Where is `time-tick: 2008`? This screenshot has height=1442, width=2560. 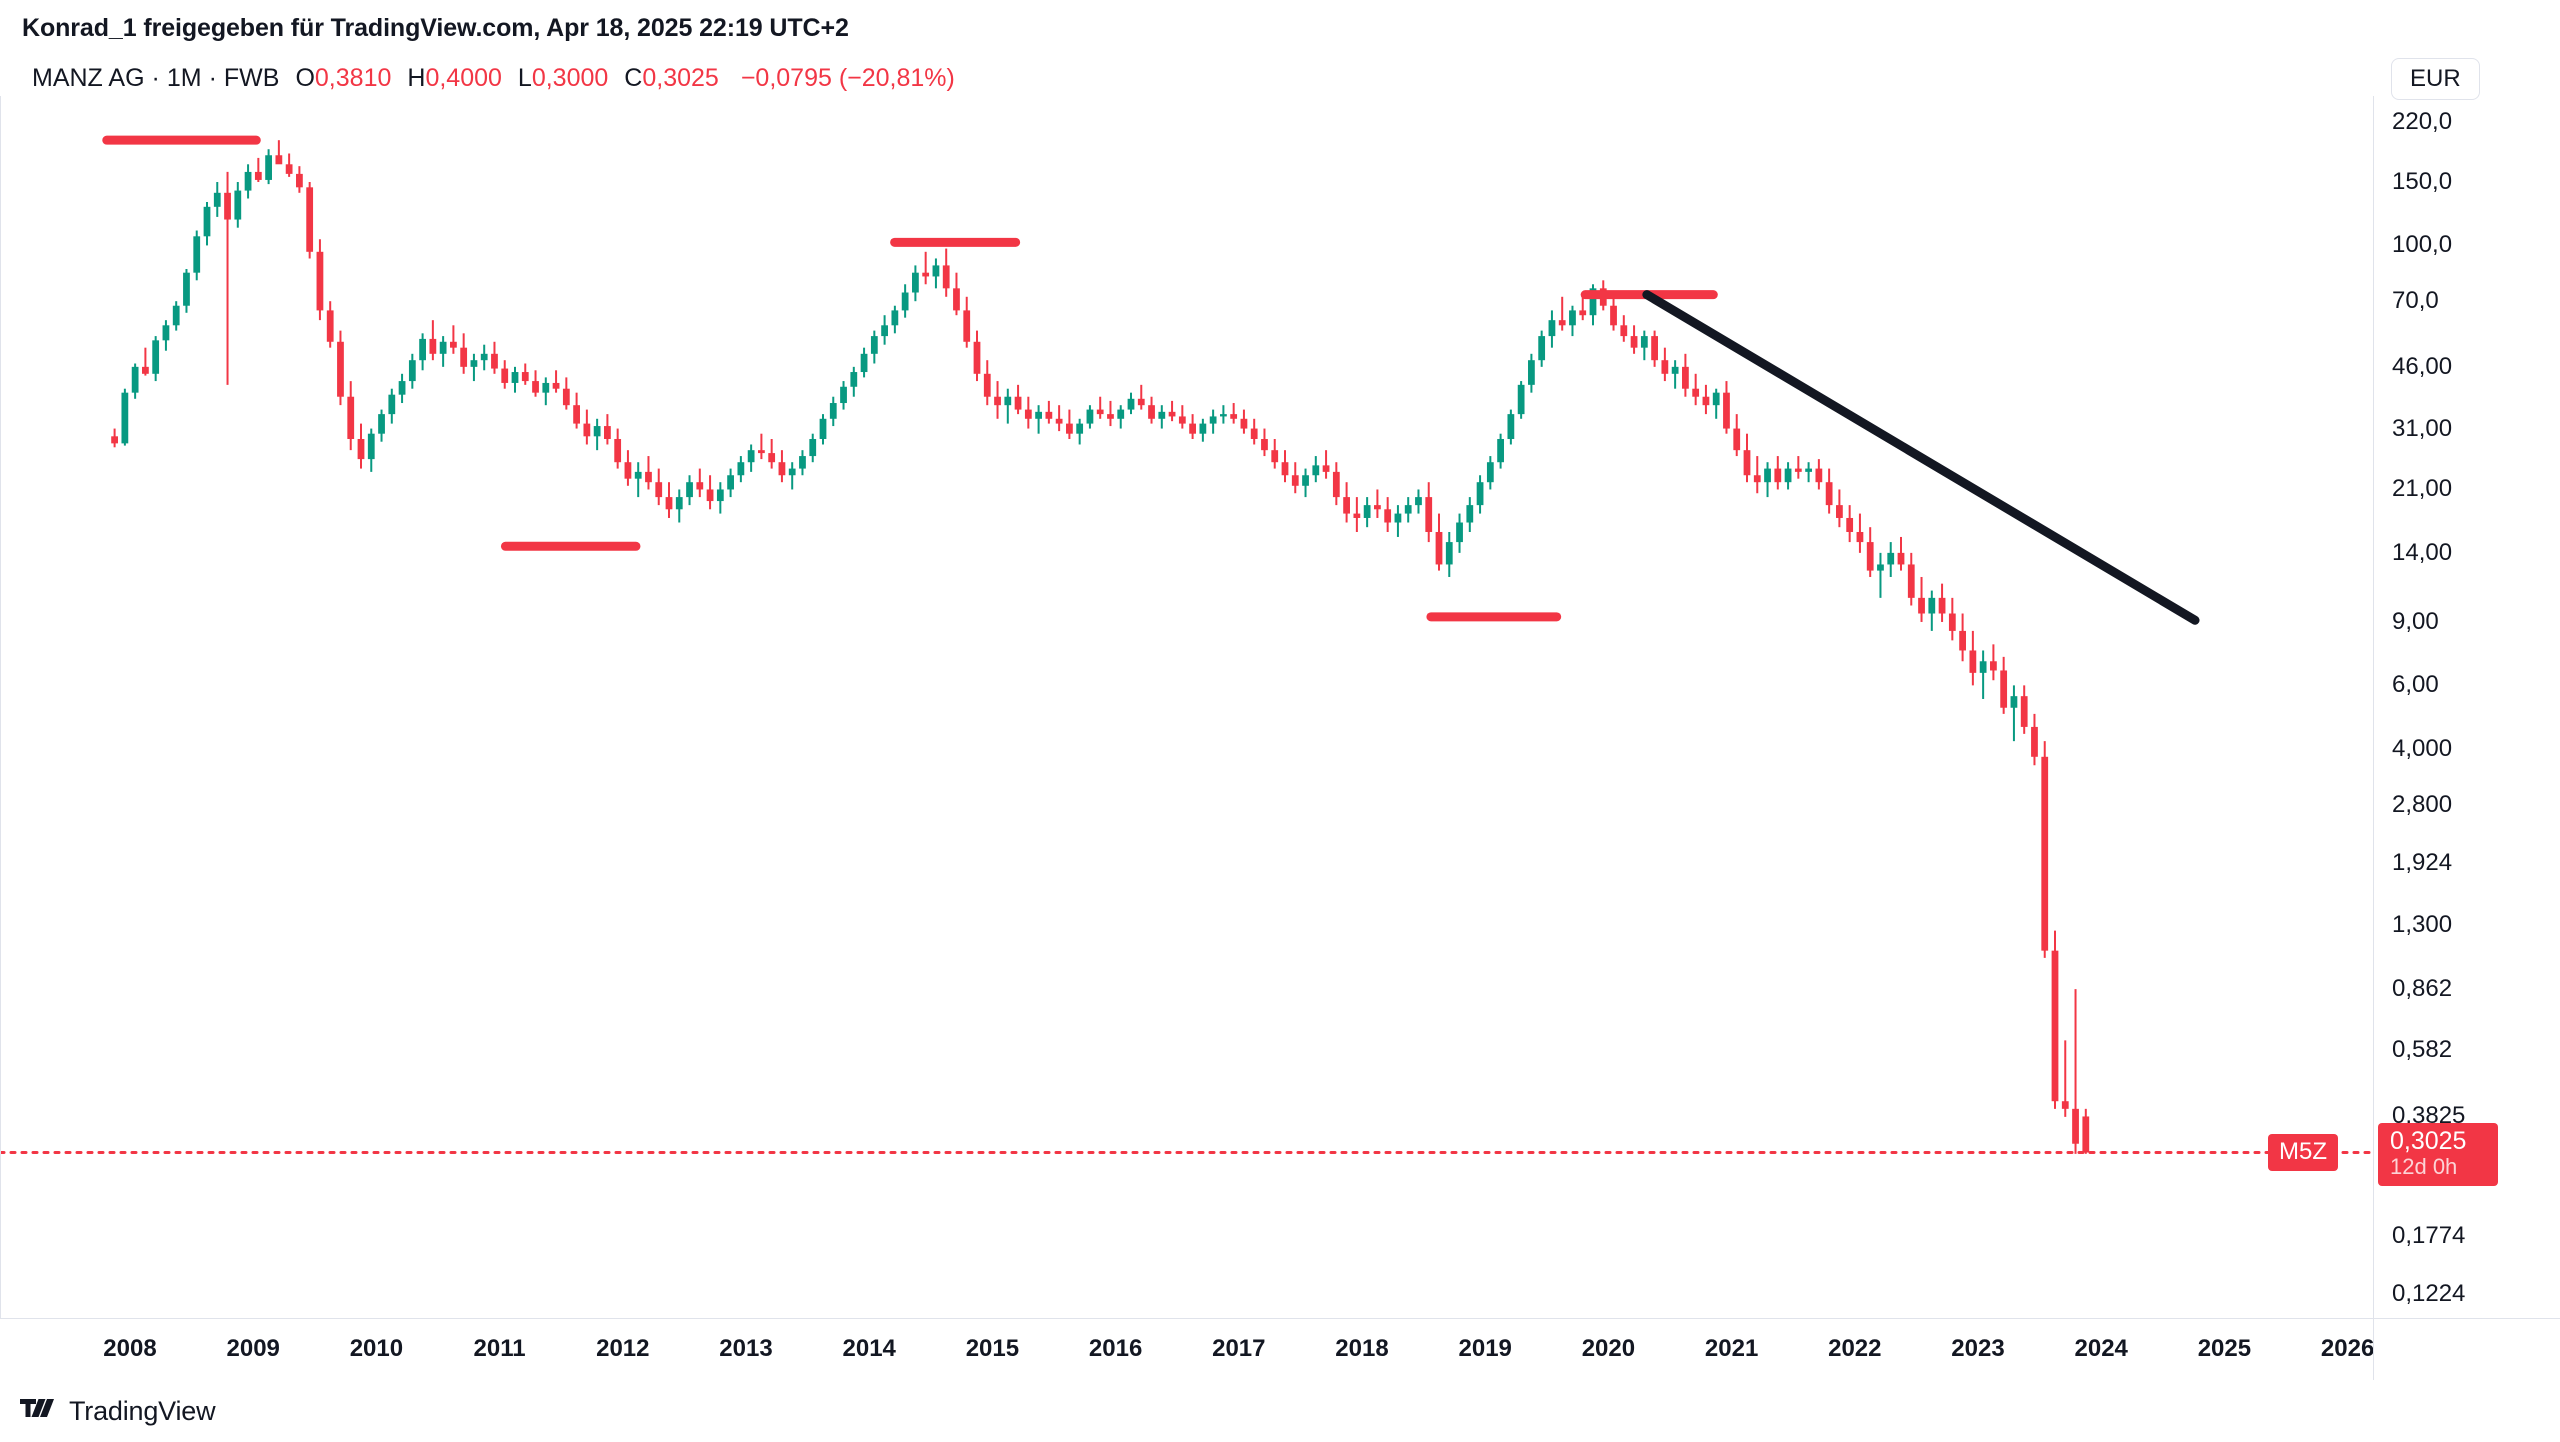
time-tick: 2008 is located at coordinates (130, 1348).